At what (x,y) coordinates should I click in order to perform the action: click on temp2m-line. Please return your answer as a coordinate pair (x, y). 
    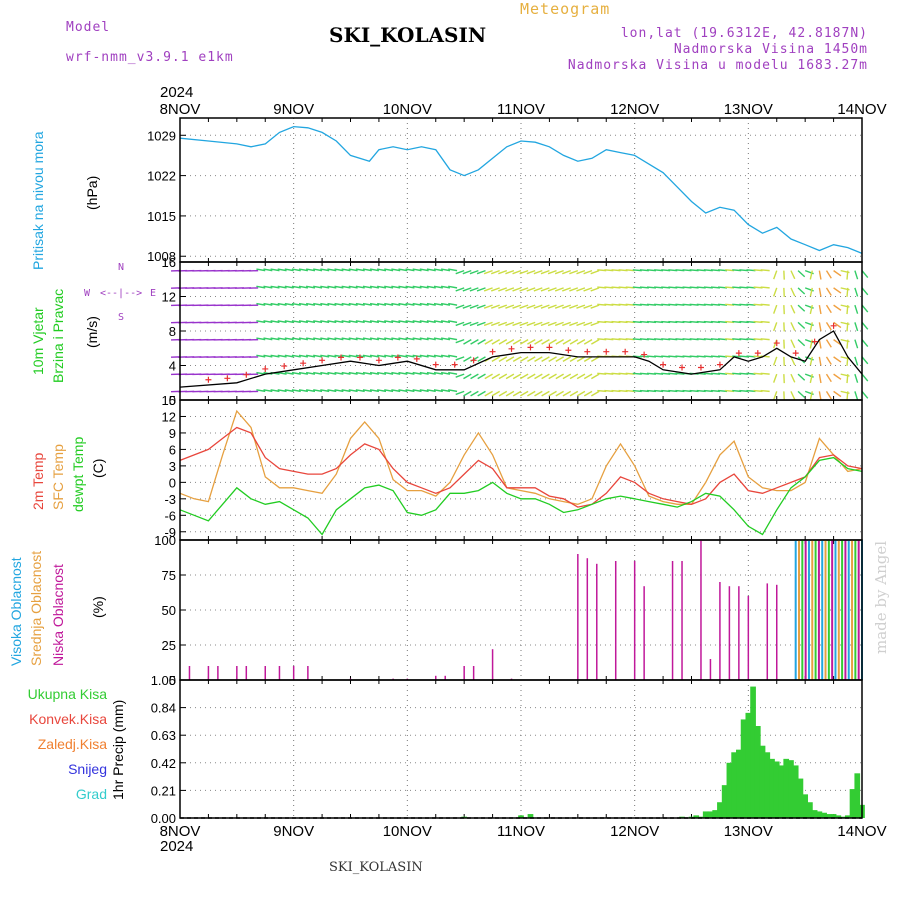
    Looking at the image, I should click on (521, 467).